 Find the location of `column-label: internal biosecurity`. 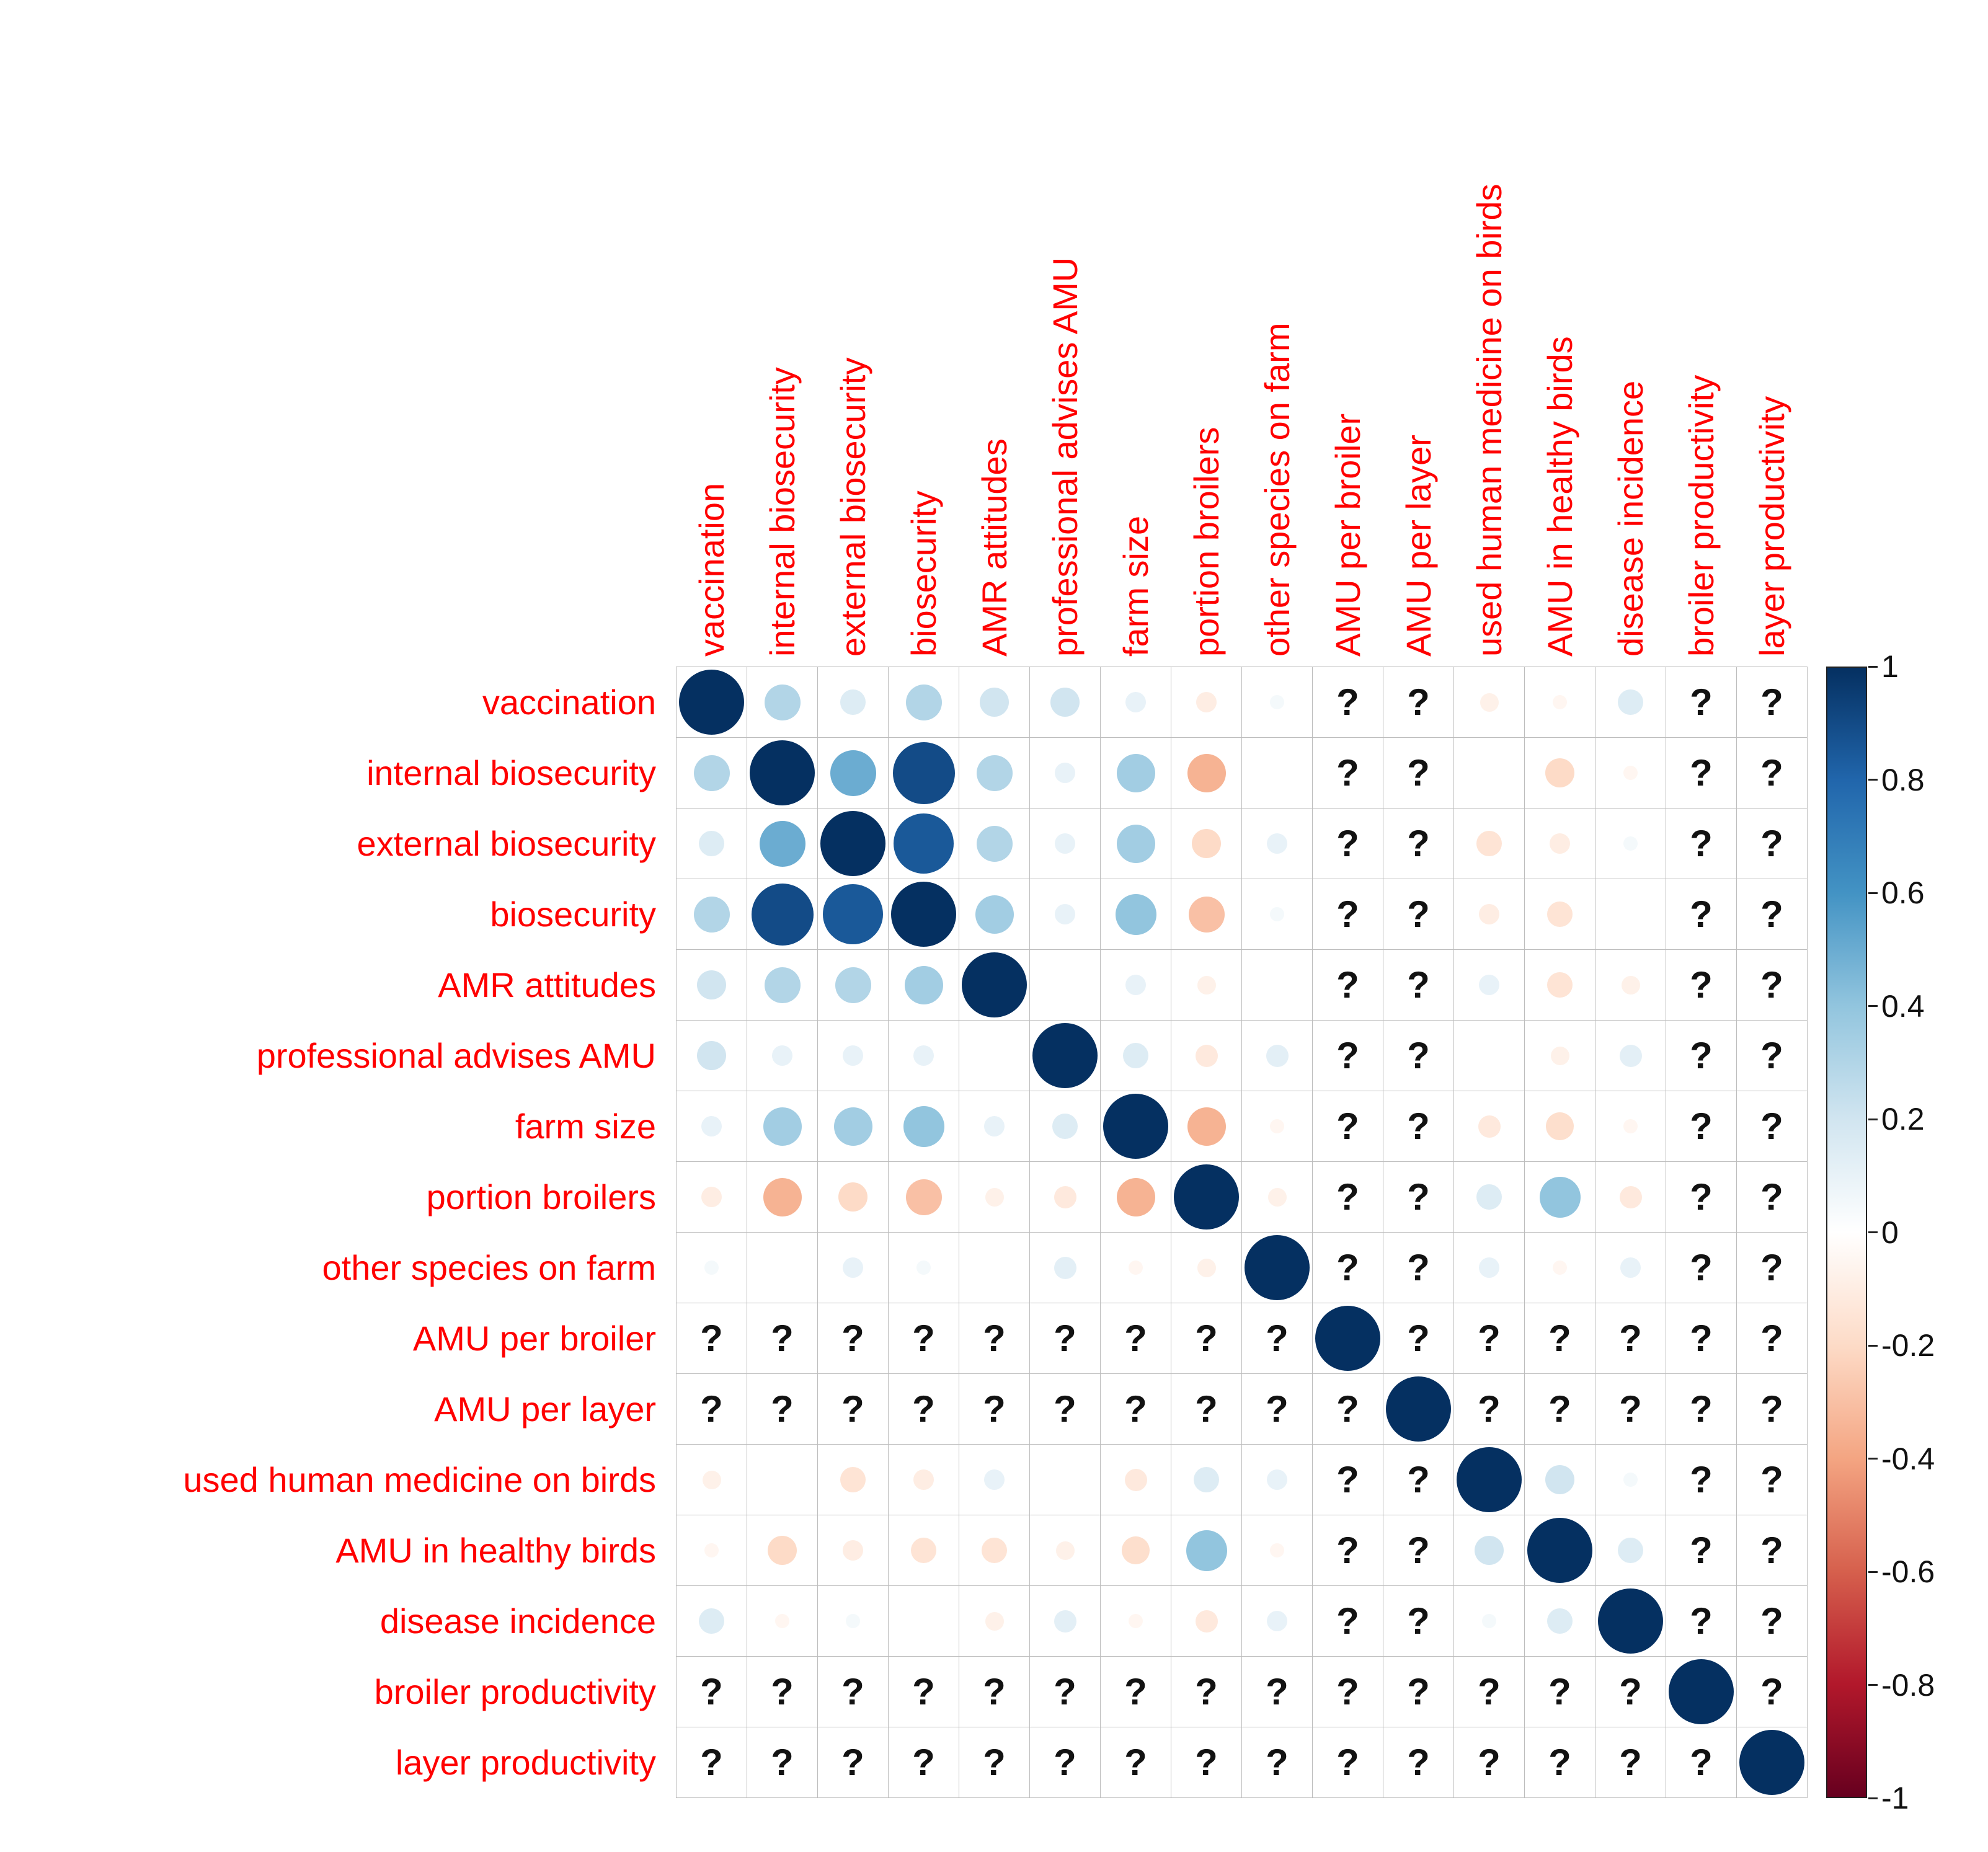

column-label: internal biosecurity is located at coordinates (782, 512).